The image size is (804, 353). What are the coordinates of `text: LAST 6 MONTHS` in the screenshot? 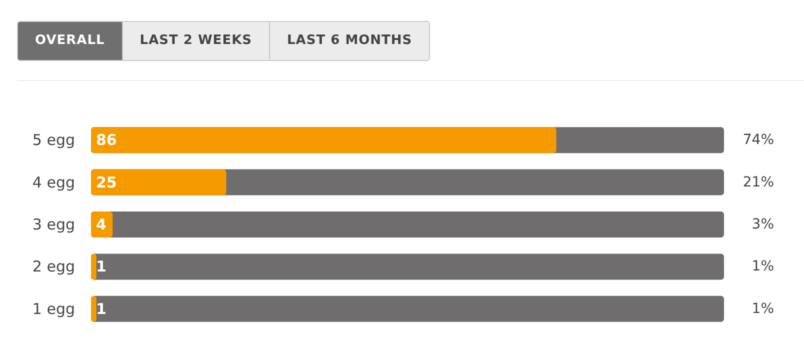 It's located at (349, 41).